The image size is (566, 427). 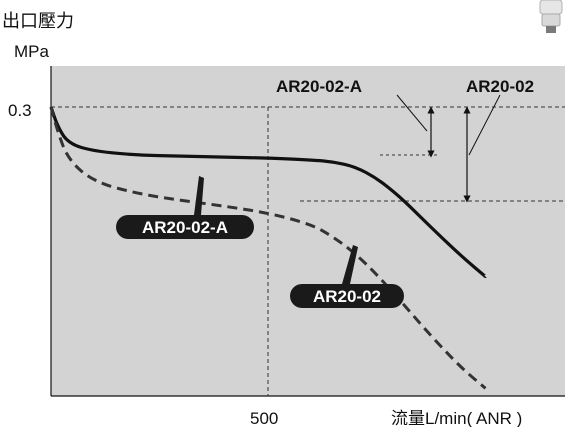 I want to click on series-pill-label-ar20-02-a: AR20-02-A, so click(x=185, y=227).